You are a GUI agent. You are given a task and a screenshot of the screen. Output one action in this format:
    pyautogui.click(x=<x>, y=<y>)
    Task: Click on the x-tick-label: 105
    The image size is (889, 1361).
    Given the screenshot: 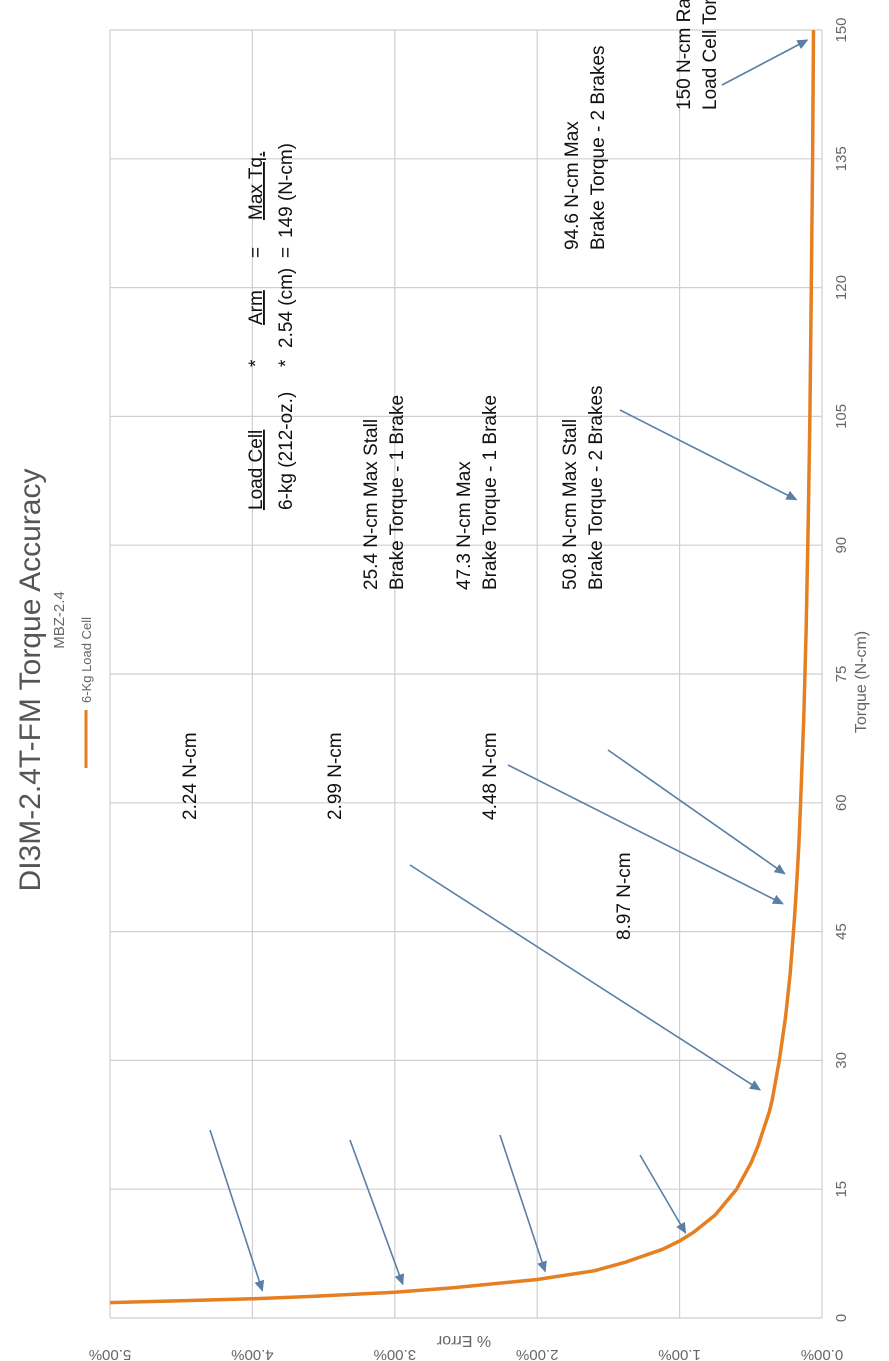 What is the action you would take?
    pyautogui.click(x=841, y=416)
    